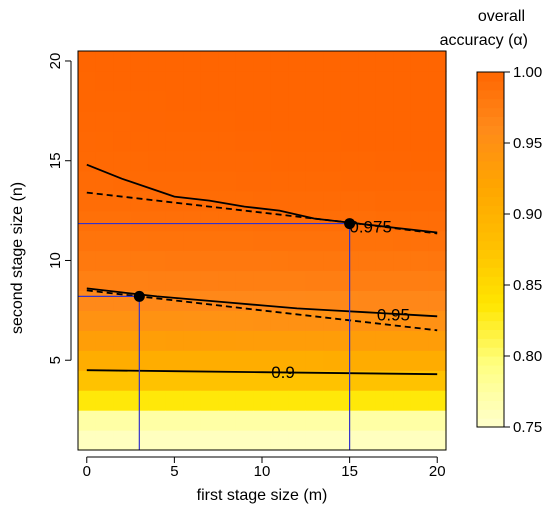  Describe the element at coordinates (262, 495) in the screenshot. I see `x-axis-label: first stage size (m)` at that location.